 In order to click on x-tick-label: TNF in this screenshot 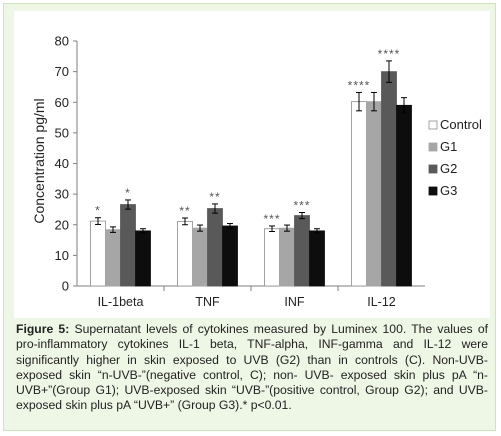, I will do `click(207, 302)`.